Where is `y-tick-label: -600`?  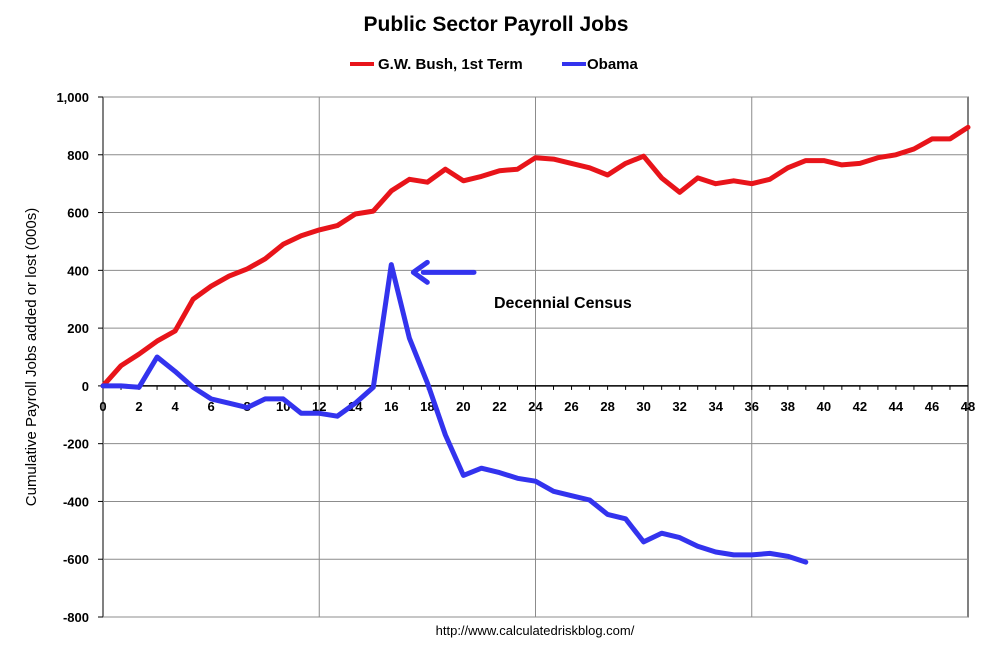 y-tick-label: -600 is located at coordinates (76, 559).